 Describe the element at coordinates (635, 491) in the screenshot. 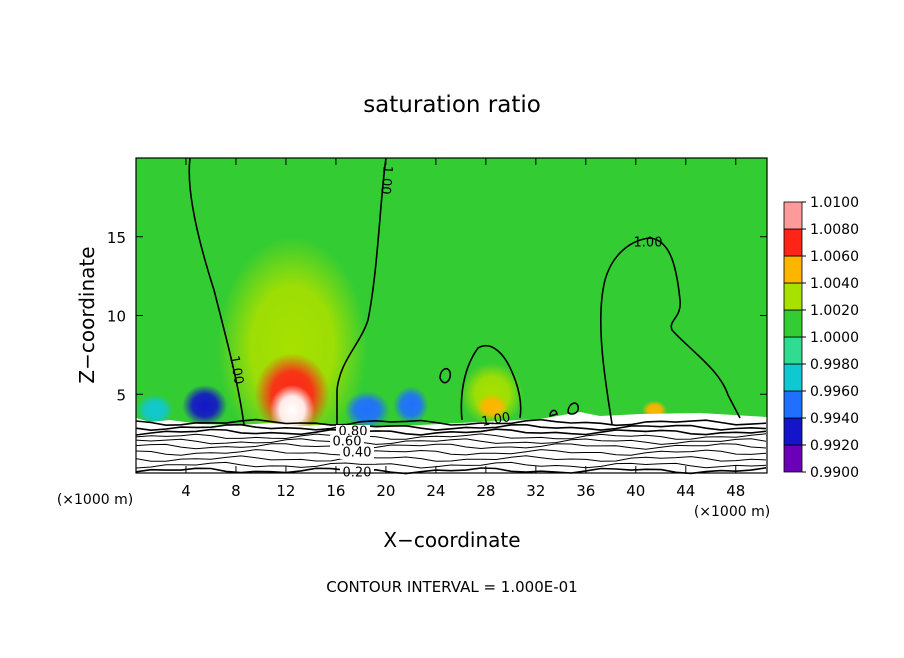

I see `x-tick-label: 40` at that location.